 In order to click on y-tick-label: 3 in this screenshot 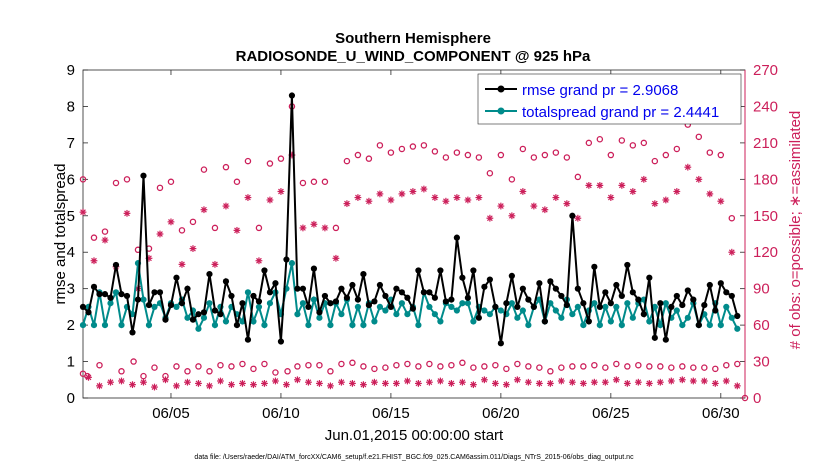, I will do `click(71, 289)`.